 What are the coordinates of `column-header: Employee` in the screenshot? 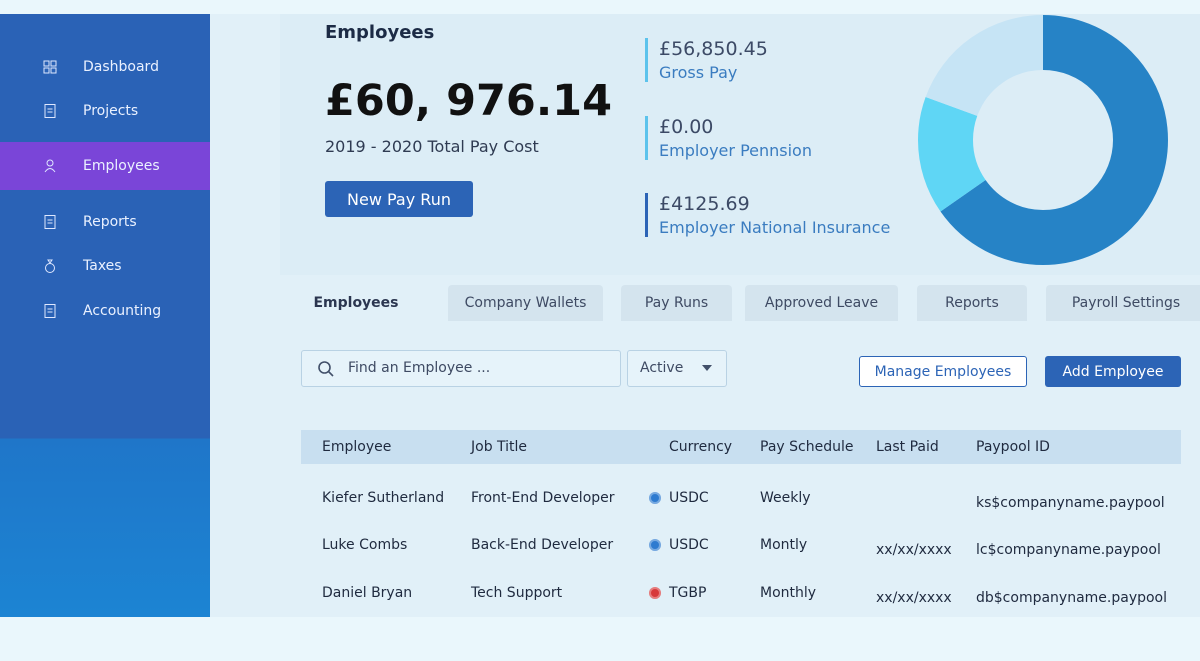 It's located at (357, 447).